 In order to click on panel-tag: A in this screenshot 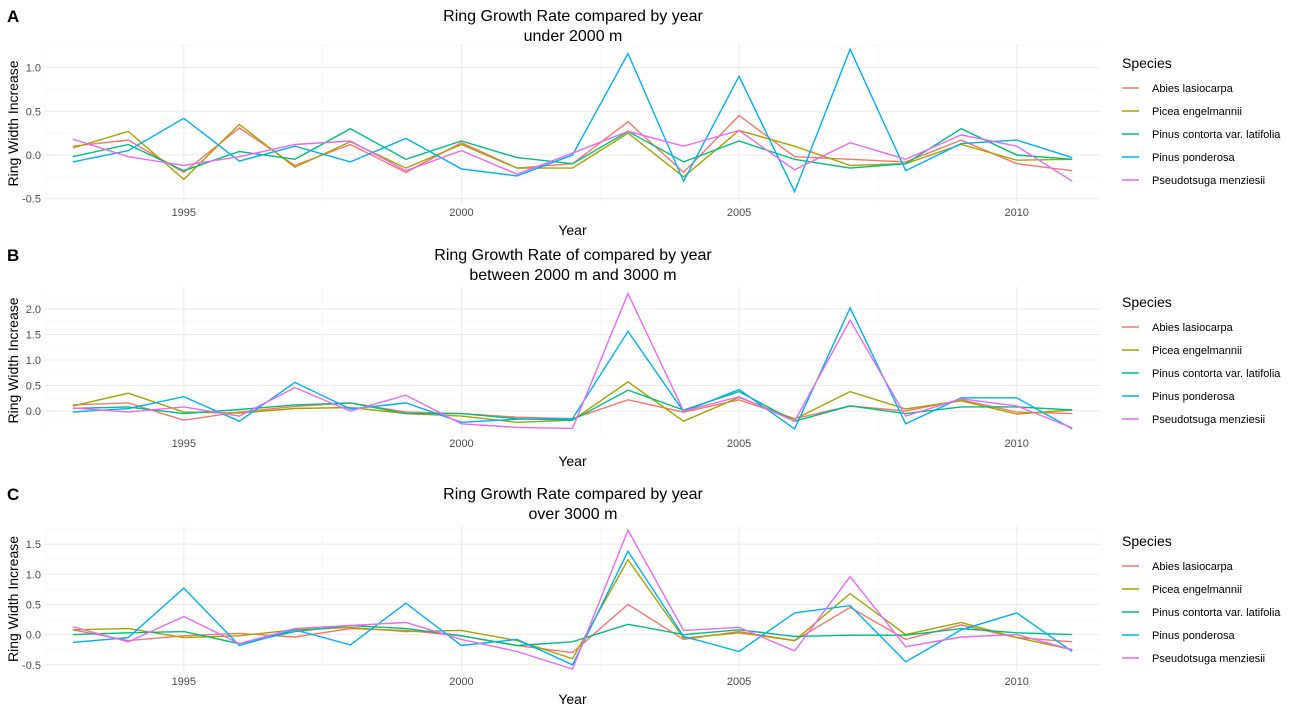, I will do `click(13, 16)`.